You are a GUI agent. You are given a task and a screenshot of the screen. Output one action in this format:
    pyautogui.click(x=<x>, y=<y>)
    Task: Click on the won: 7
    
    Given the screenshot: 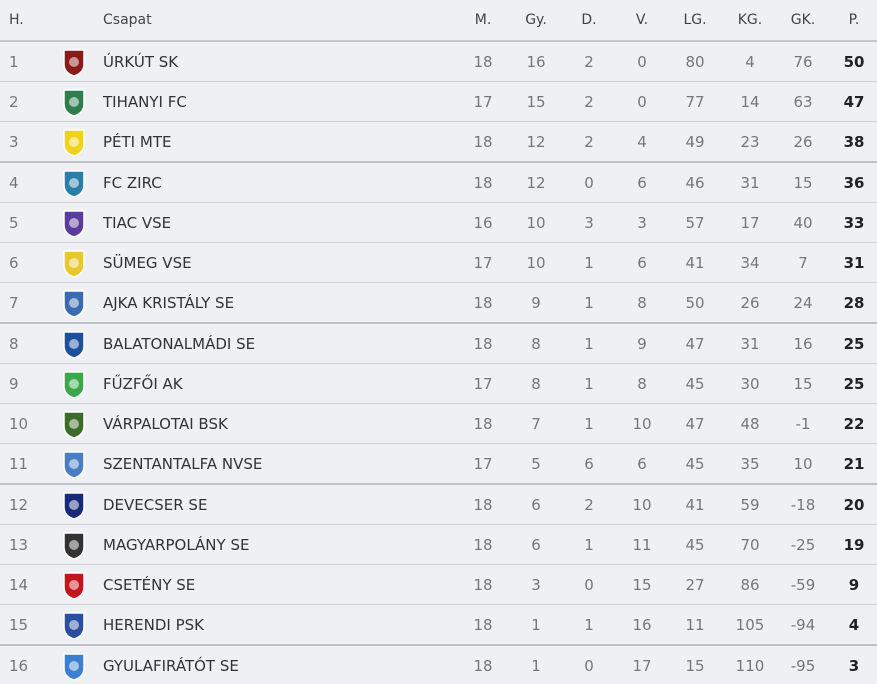 What is the action you would take?
    pyautogui.click(x=536, y=423)
    